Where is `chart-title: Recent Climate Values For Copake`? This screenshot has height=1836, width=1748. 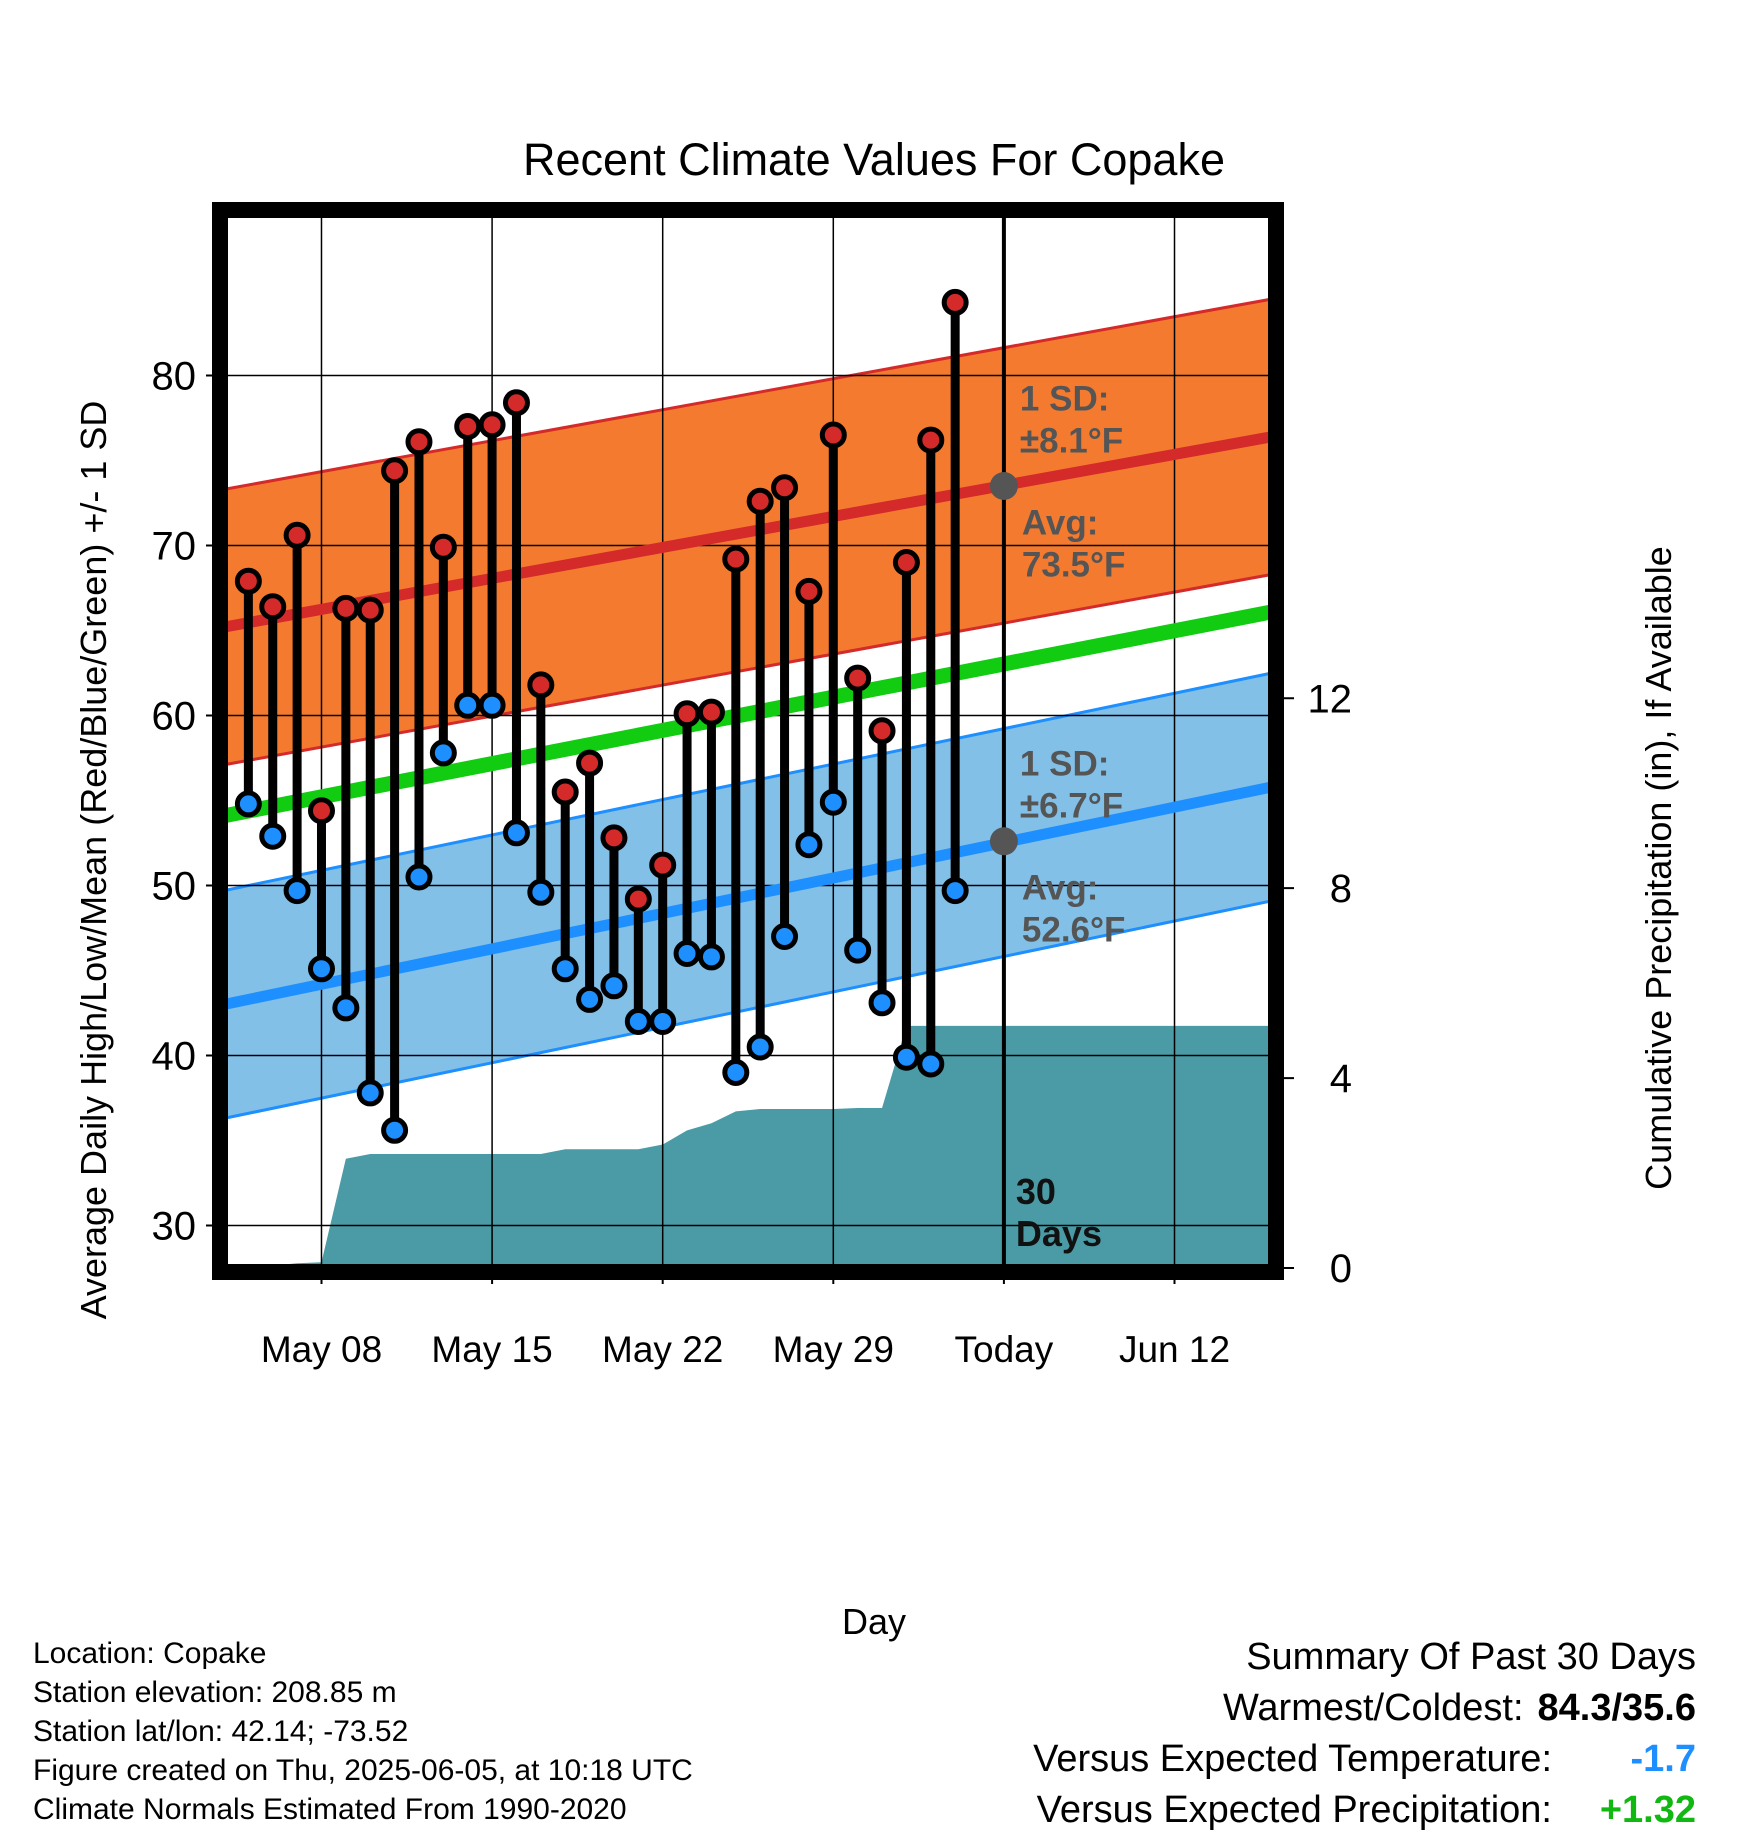
chart-title: Recent Climate Values For Copake is located at coordinates (874, 159).